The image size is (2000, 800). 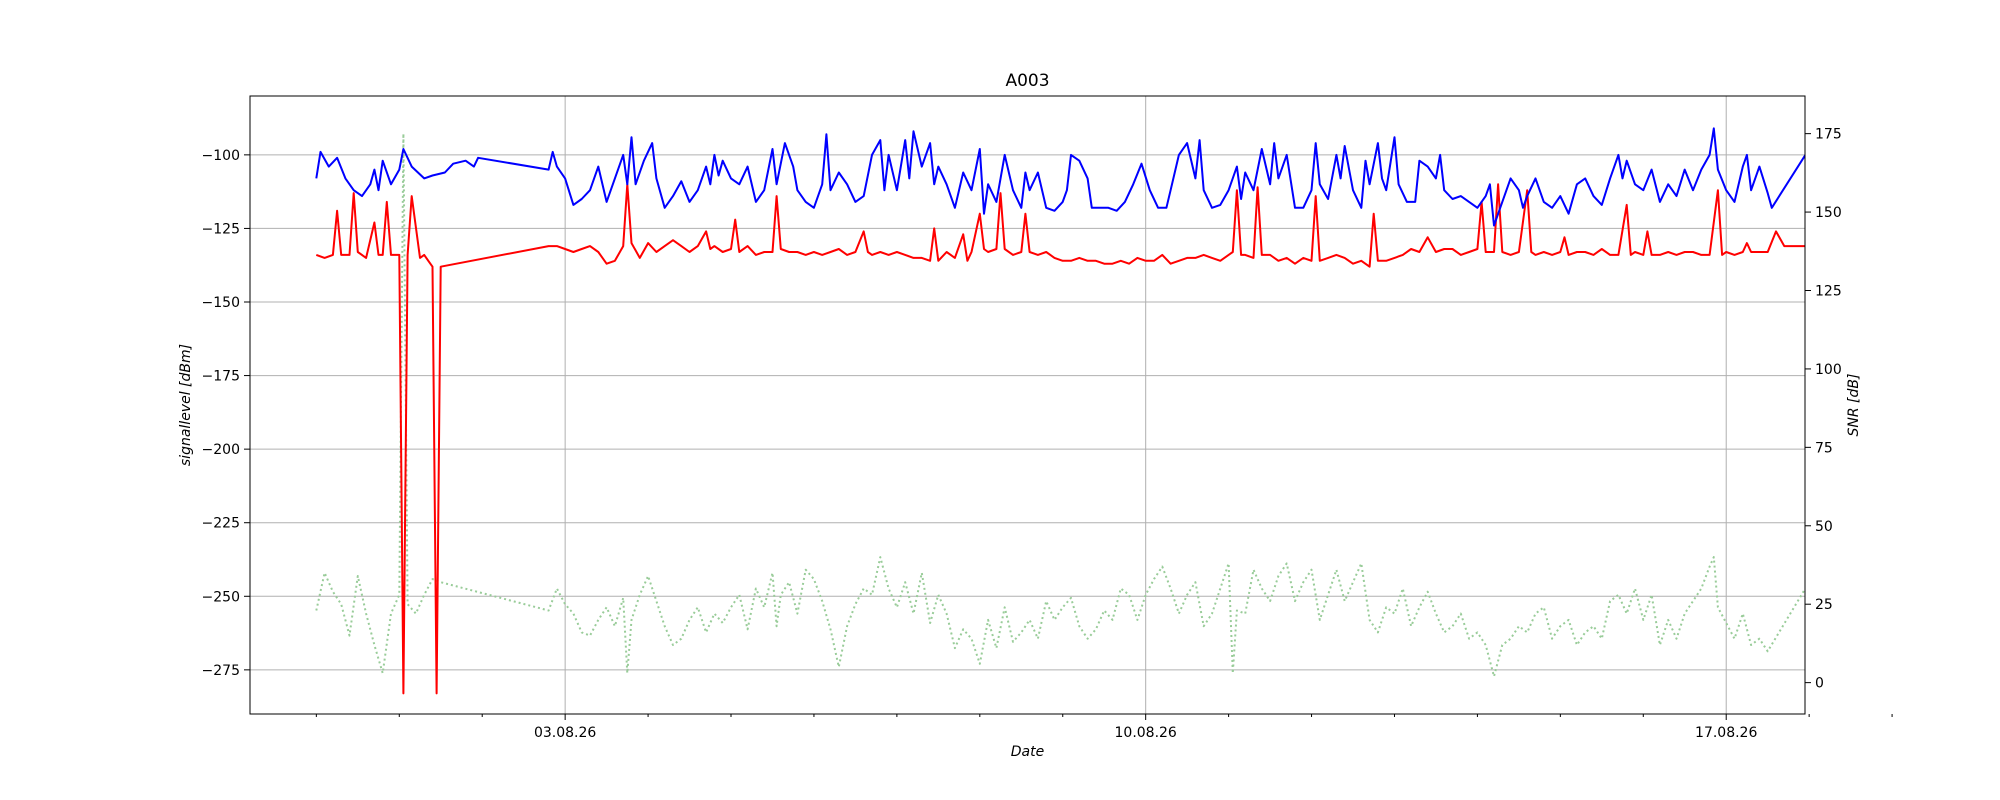 I want to click on right-y-tick-label: 125, so click(x=1828, y=291).